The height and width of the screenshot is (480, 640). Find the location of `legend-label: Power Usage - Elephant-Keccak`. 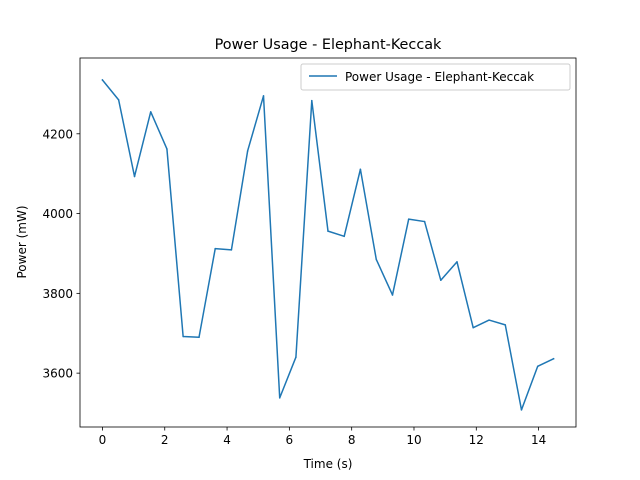

legend-label: Power Usage - Elephant-Keccak is located at coordinates (439, 77).